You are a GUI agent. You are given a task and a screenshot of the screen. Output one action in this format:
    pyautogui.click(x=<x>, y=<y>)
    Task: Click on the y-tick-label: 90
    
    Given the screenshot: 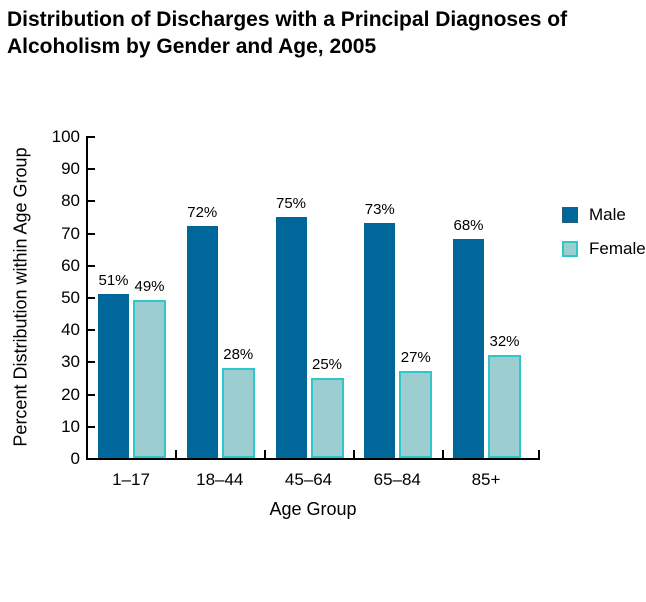 What is the action you would take?
    pyautogui.click(x=70, y=169)
    